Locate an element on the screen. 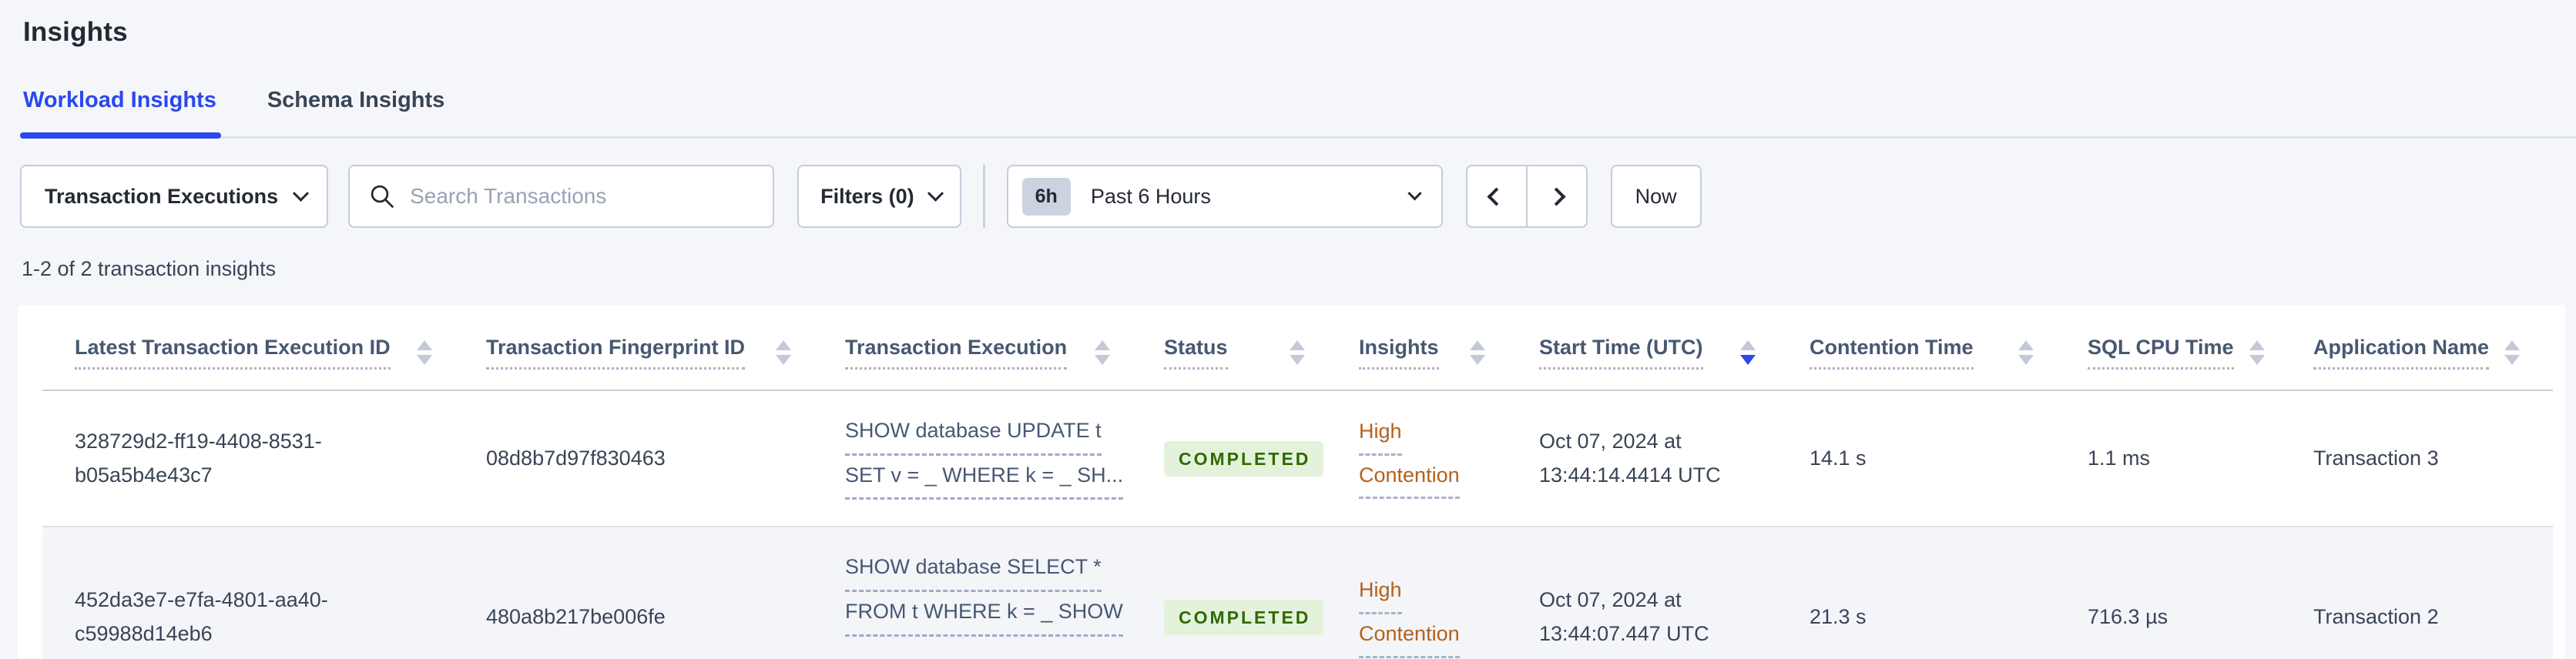  column-header-transaction-execution: Transaction Execution is located at coordinates (1004, 348).